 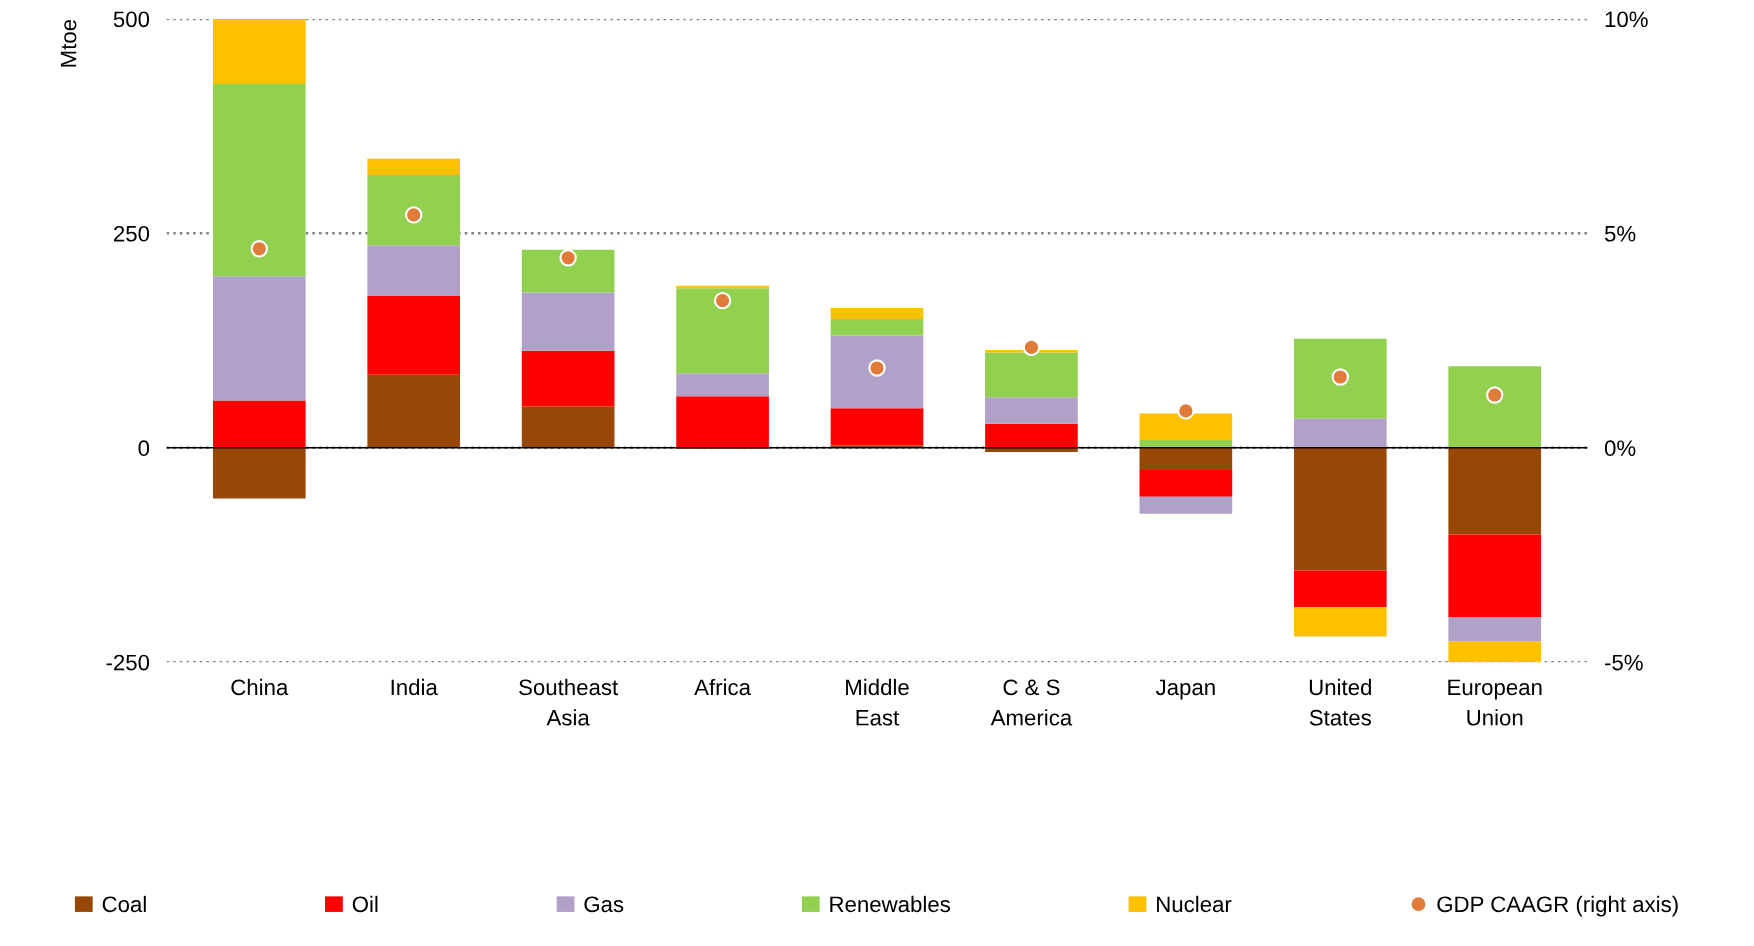 I want to click on x-tick-label: Southeast Asia, so click(x=569, y=702).